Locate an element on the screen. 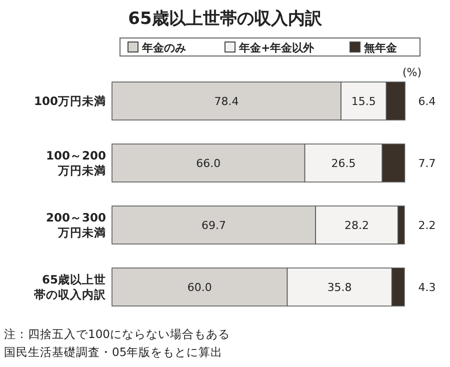  text: 国民生活基礎調査・05年版をもとに算出 is located at coordinates (113, 352).